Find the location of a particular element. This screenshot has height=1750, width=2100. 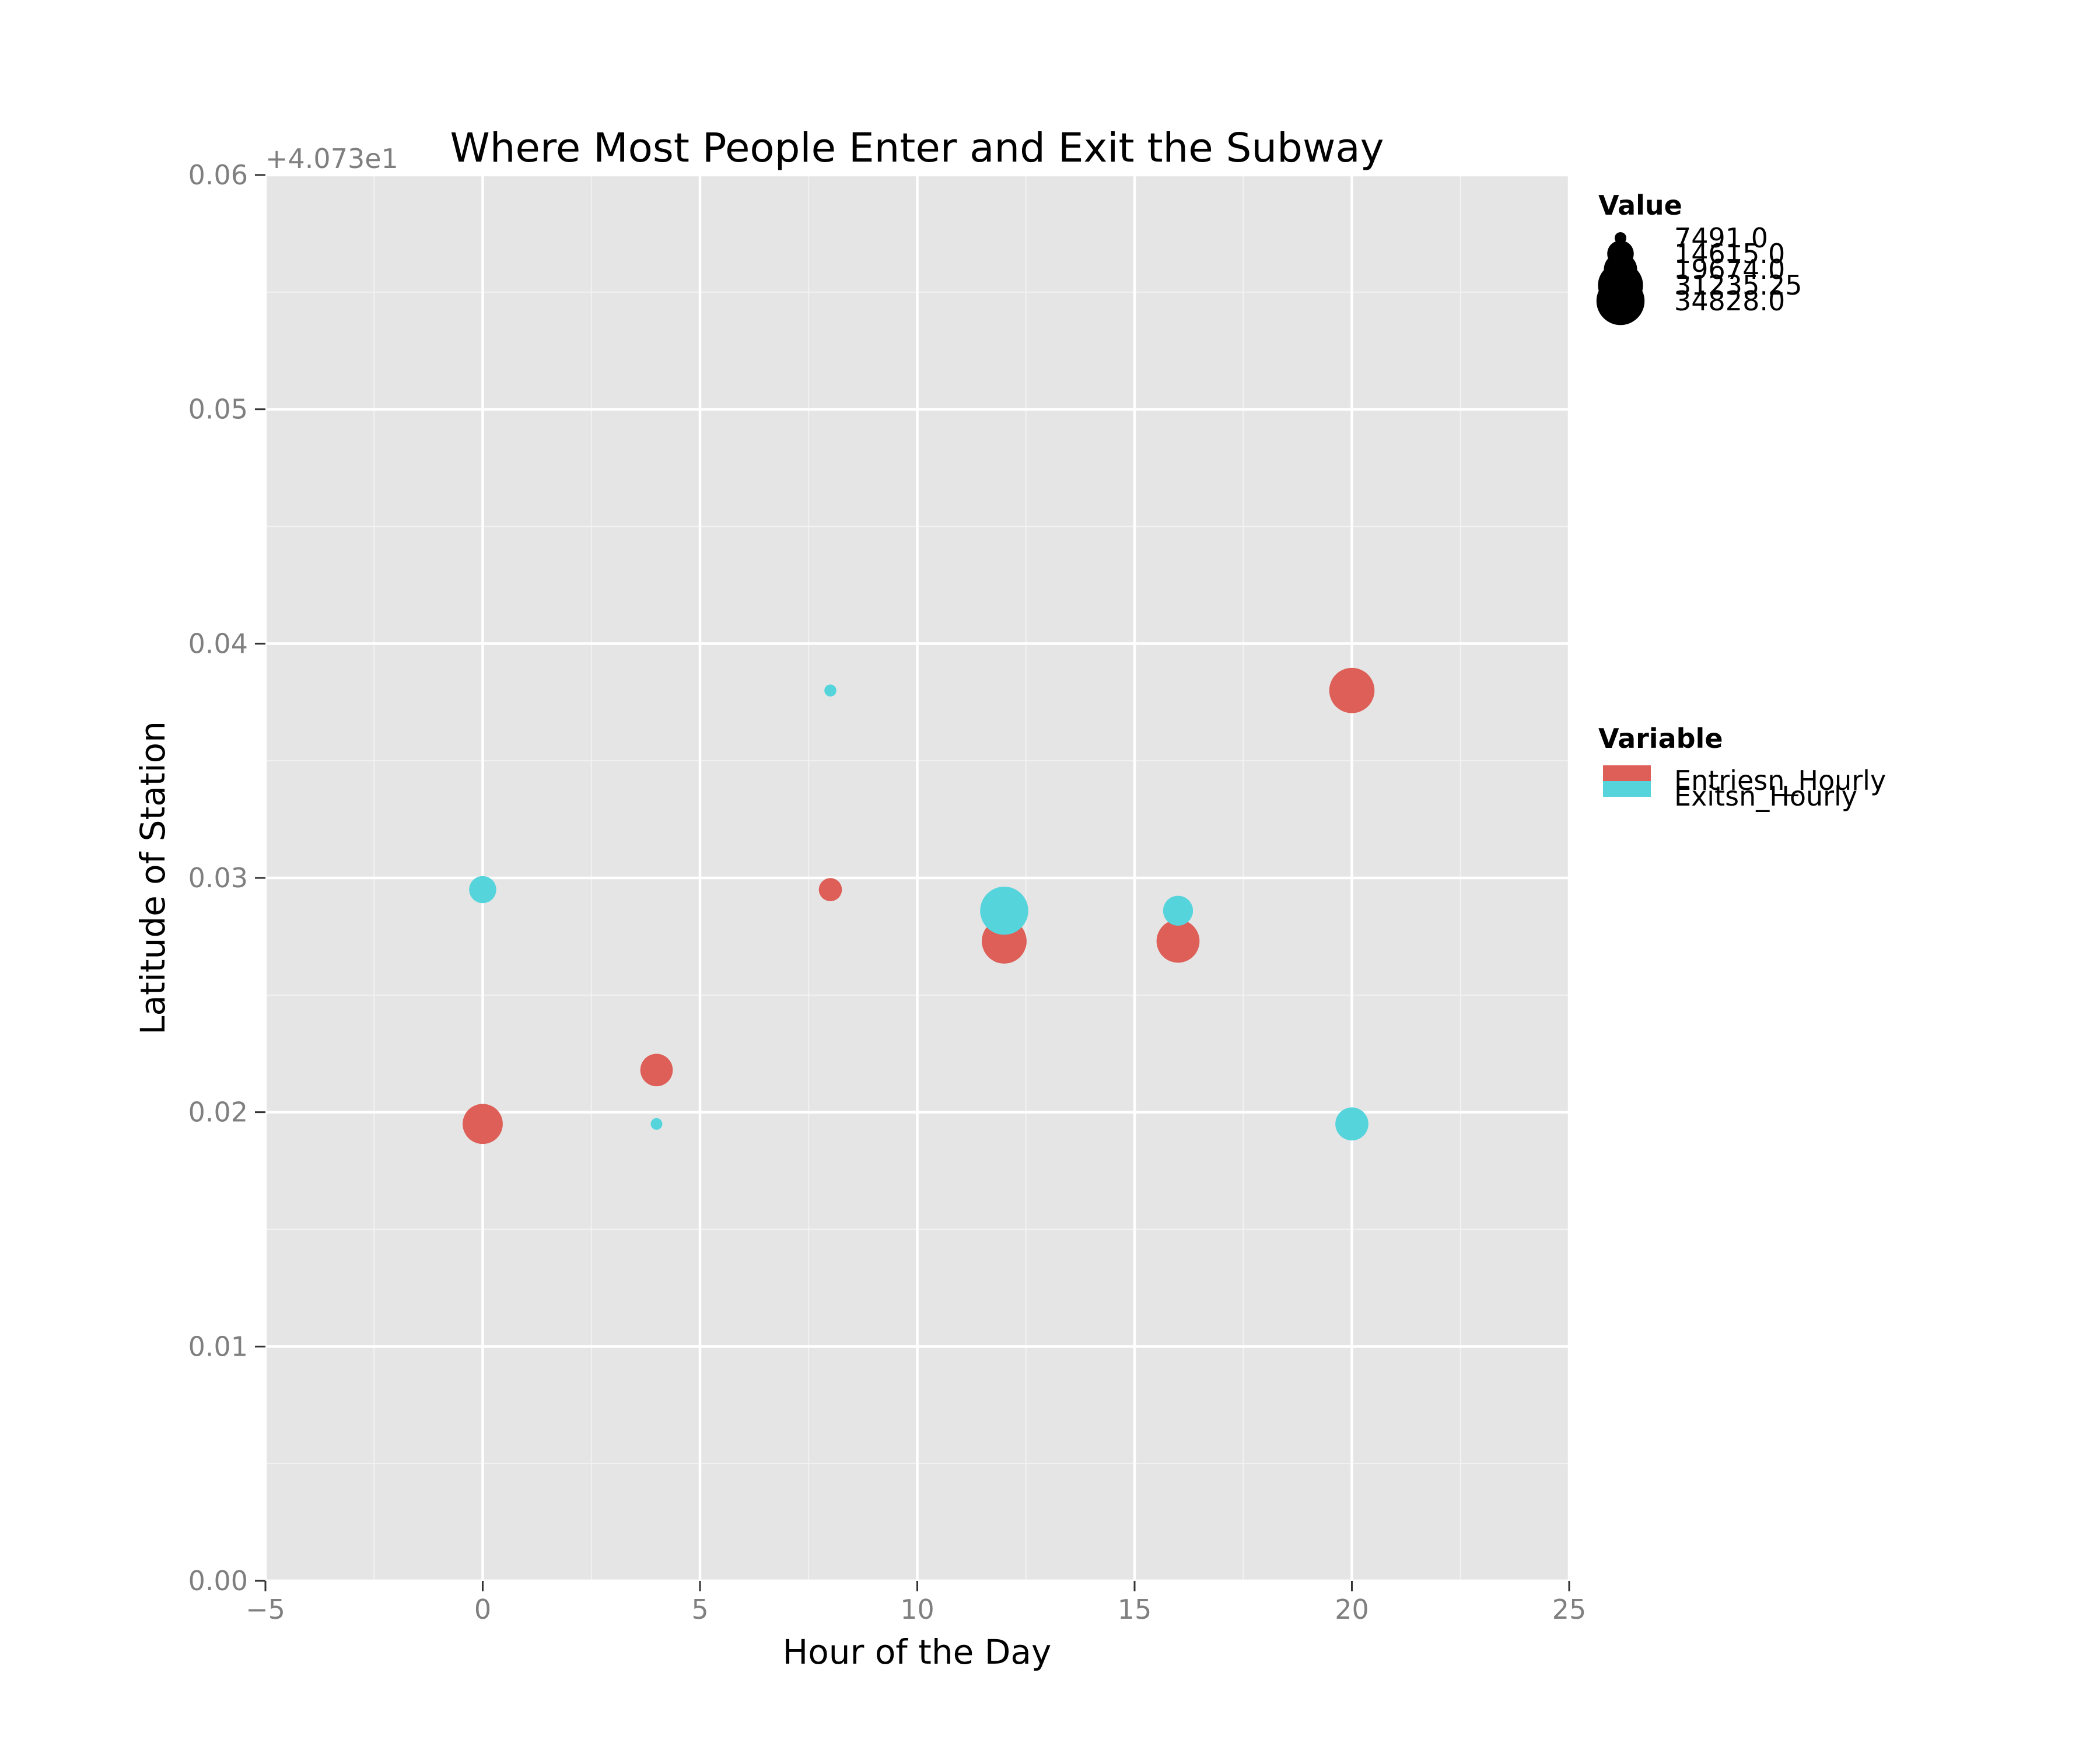

color-legend-title: Variable is located at coordinates (1660, 738).